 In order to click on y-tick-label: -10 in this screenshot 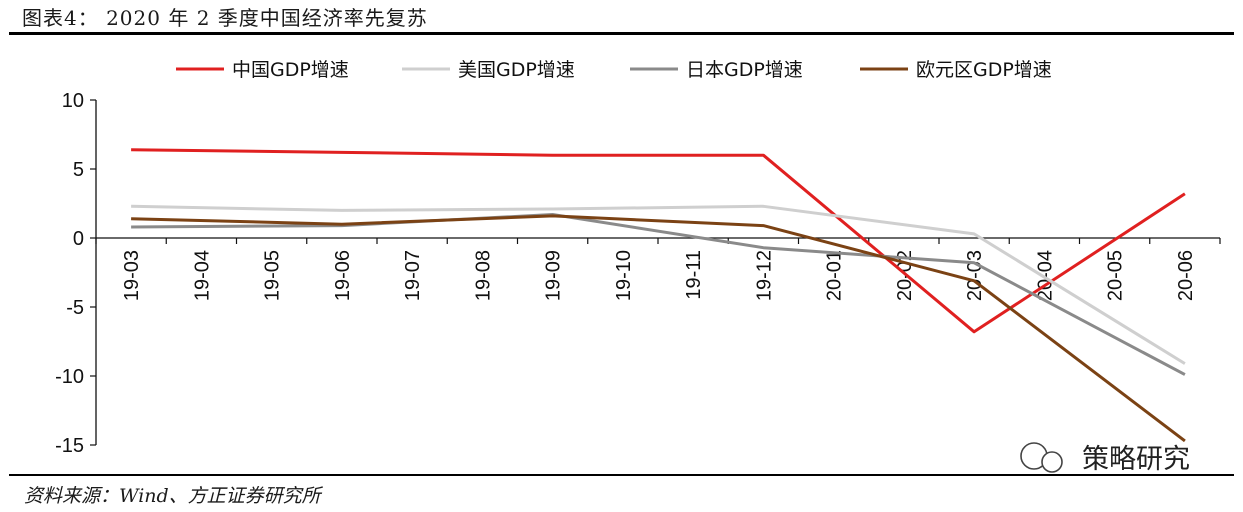, I will do `click(69, 377)`.